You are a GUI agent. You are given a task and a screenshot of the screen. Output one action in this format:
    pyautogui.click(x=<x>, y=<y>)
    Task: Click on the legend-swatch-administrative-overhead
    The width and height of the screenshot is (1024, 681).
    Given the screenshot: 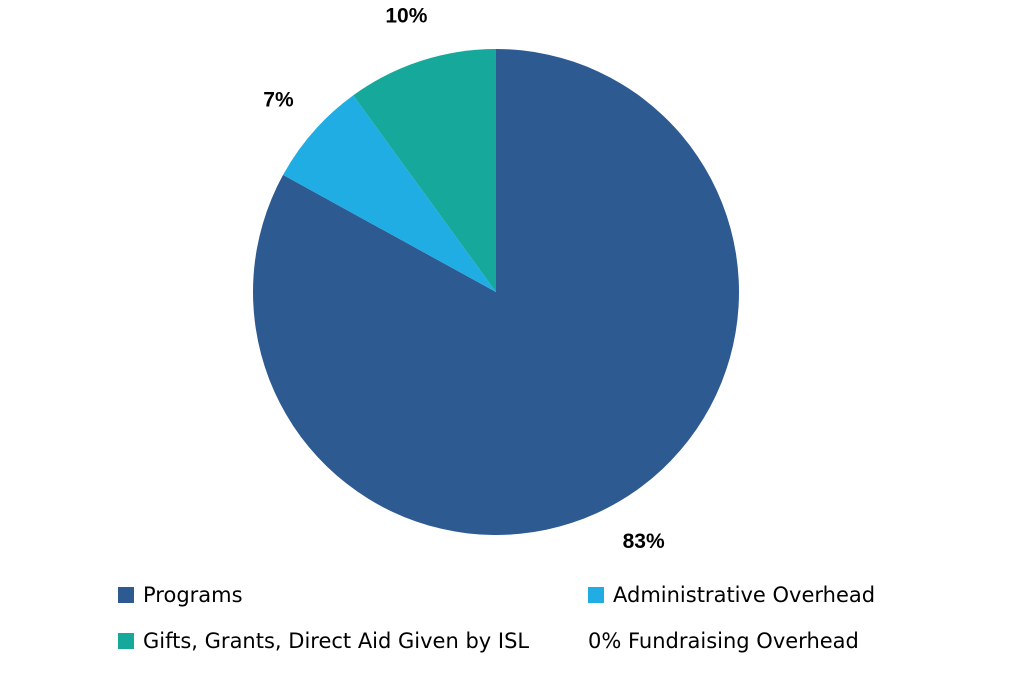 What is the action you would take?
    pyautogui.click(x=596, y=595)
    